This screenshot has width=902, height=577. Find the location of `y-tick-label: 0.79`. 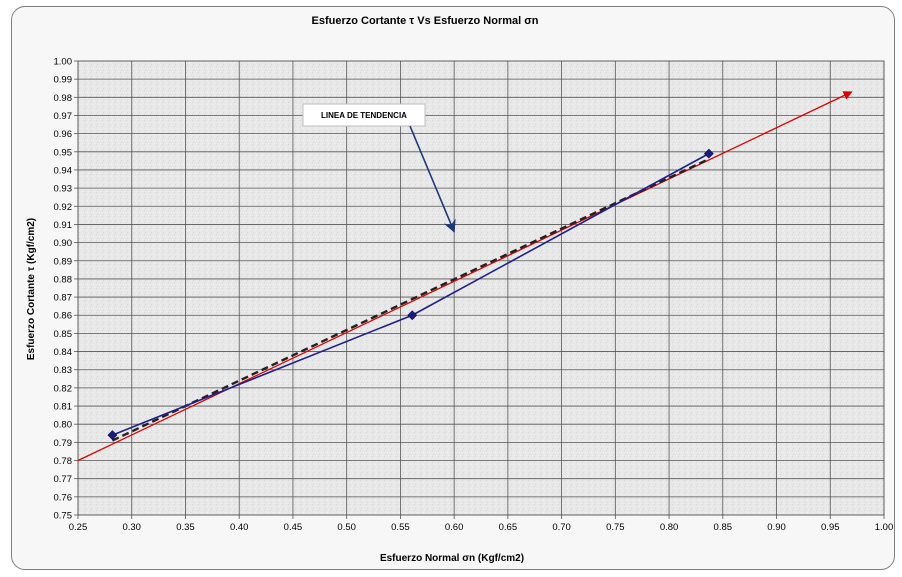

y-tick-label: 0.79 is located at coordinates (63, 443).